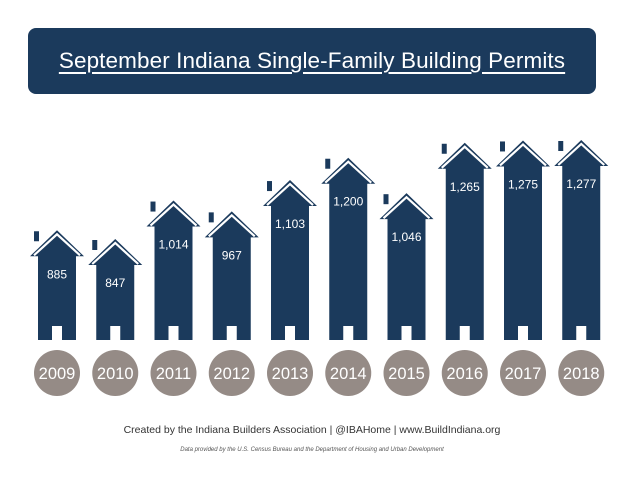 The height and width of the screenshot is (482, 624). Describe the element at coordinates (465, 187) in the screenshot. I see `data-label: 1,265` at that location.